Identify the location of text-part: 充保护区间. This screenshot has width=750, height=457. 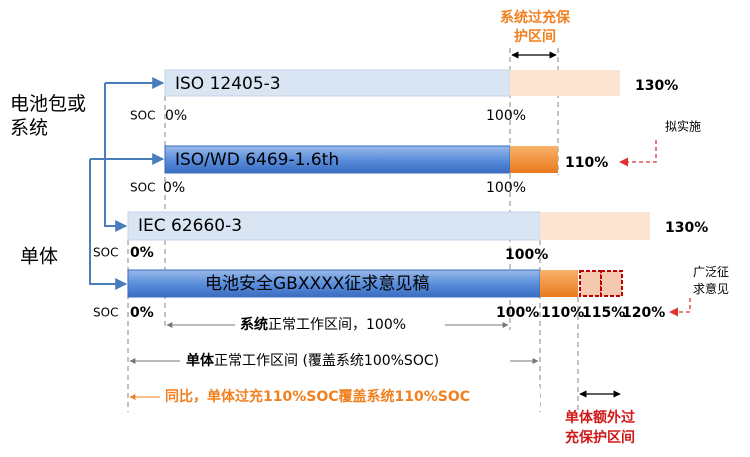
(600, 437).